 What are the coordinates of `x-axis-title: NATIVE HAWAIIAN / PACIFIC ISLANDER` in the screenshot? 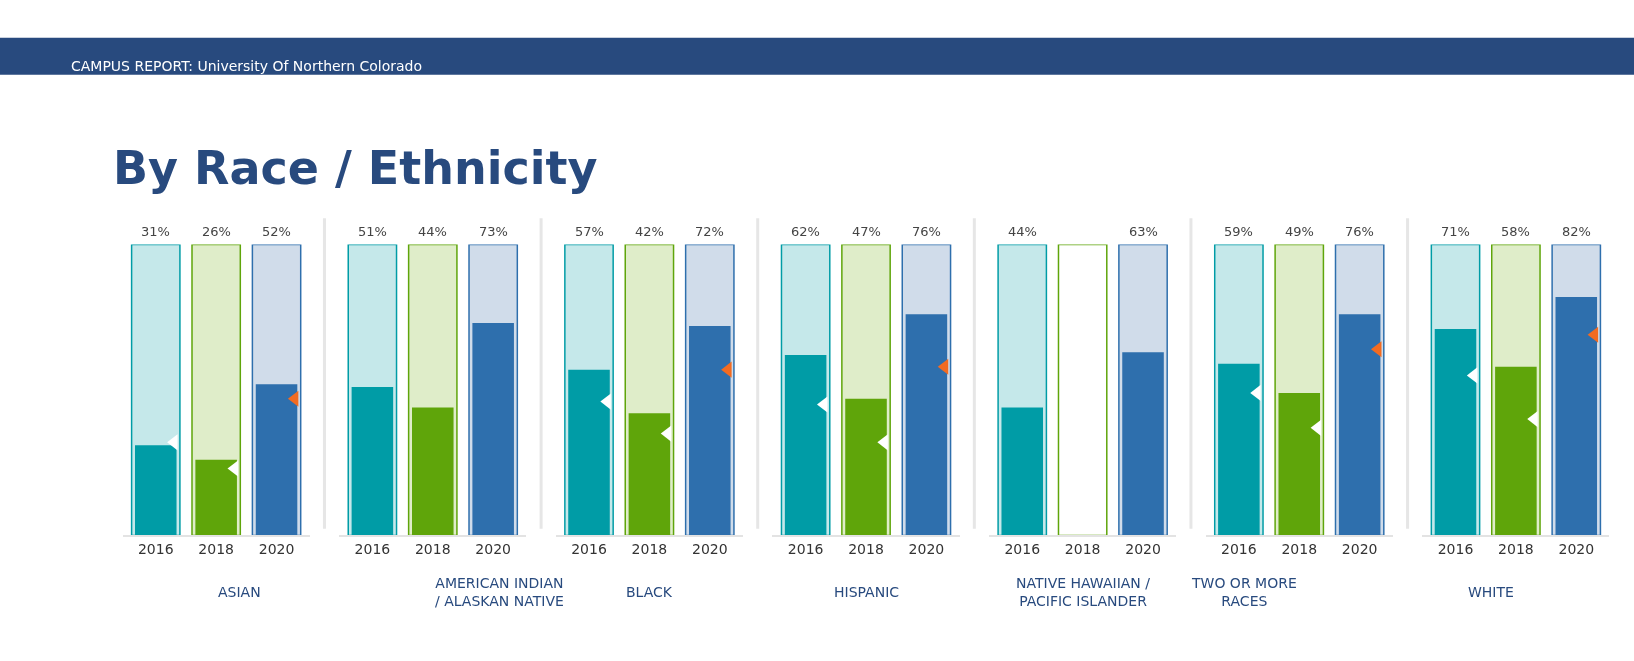 It's located at (1083, 592).